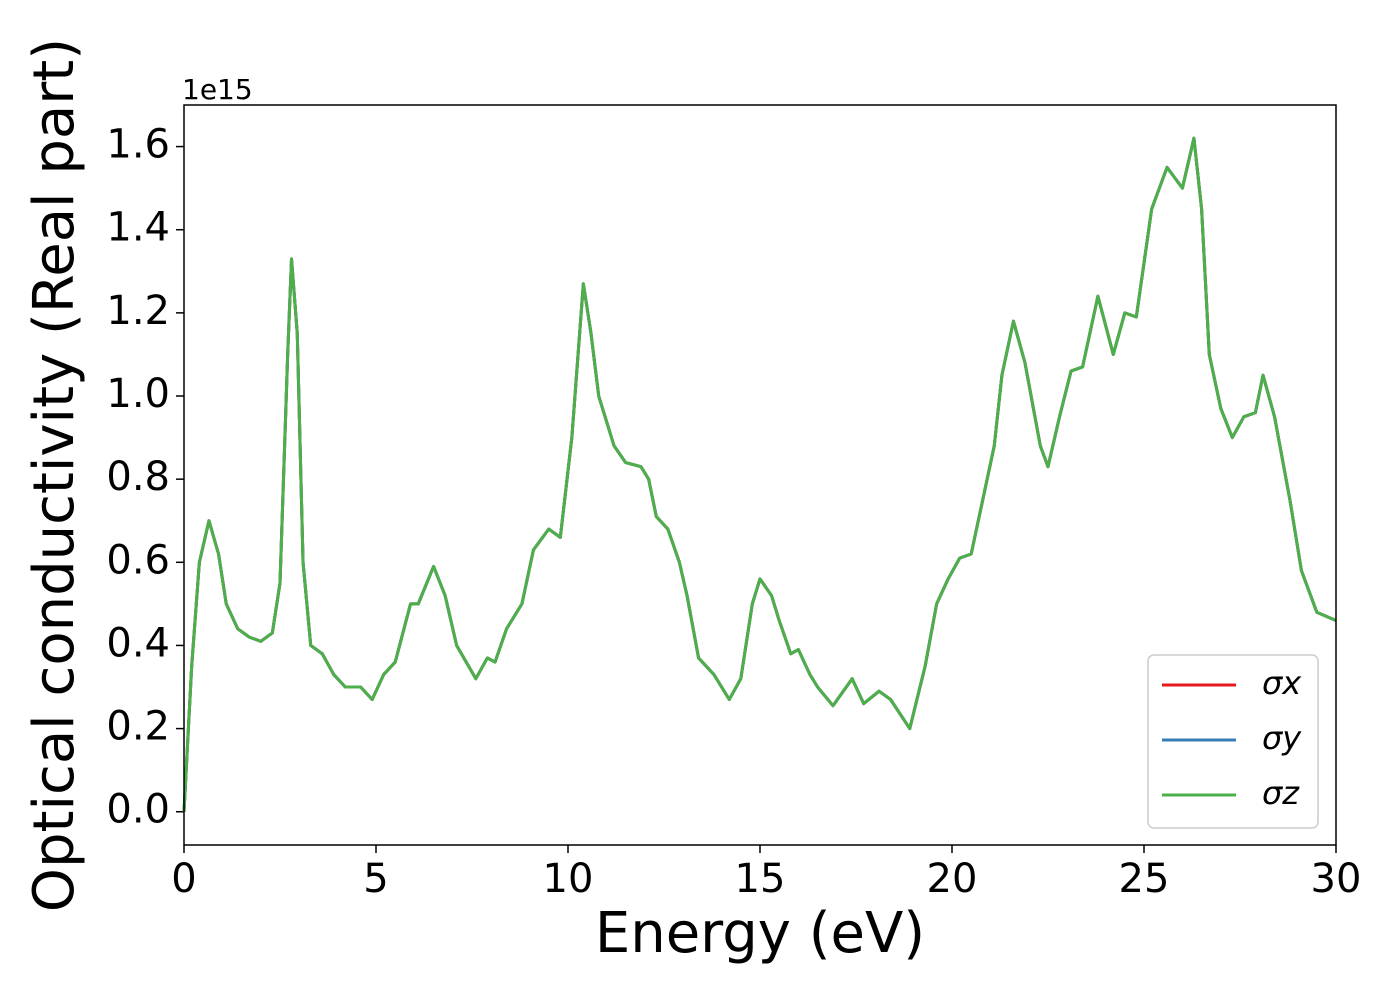  I want to click on y-tick-label: 1.4, so click(138, 228).